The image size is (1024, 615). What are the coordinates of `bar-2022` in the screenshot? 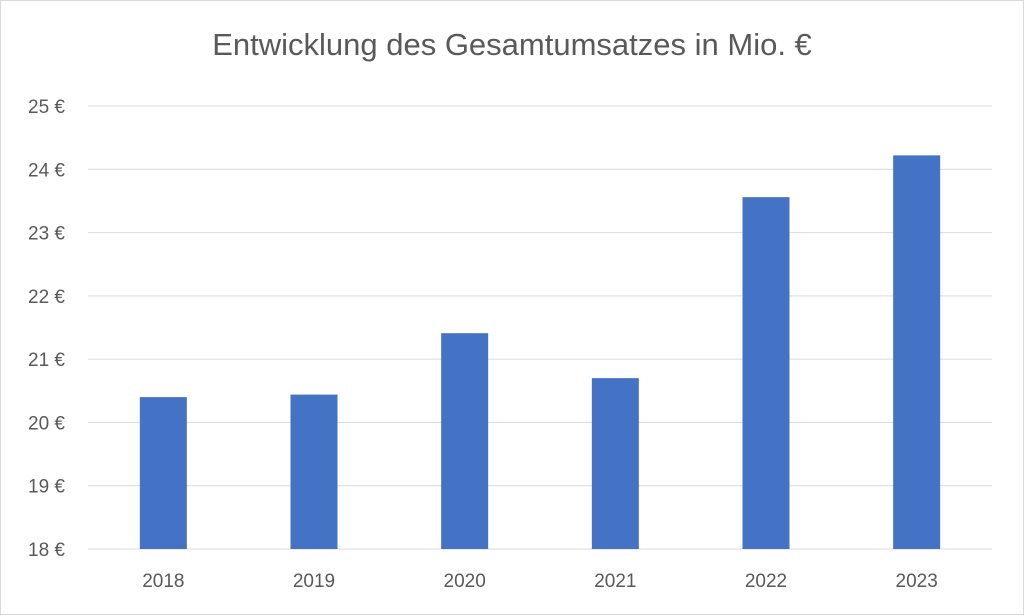 It's located at (766, 373).